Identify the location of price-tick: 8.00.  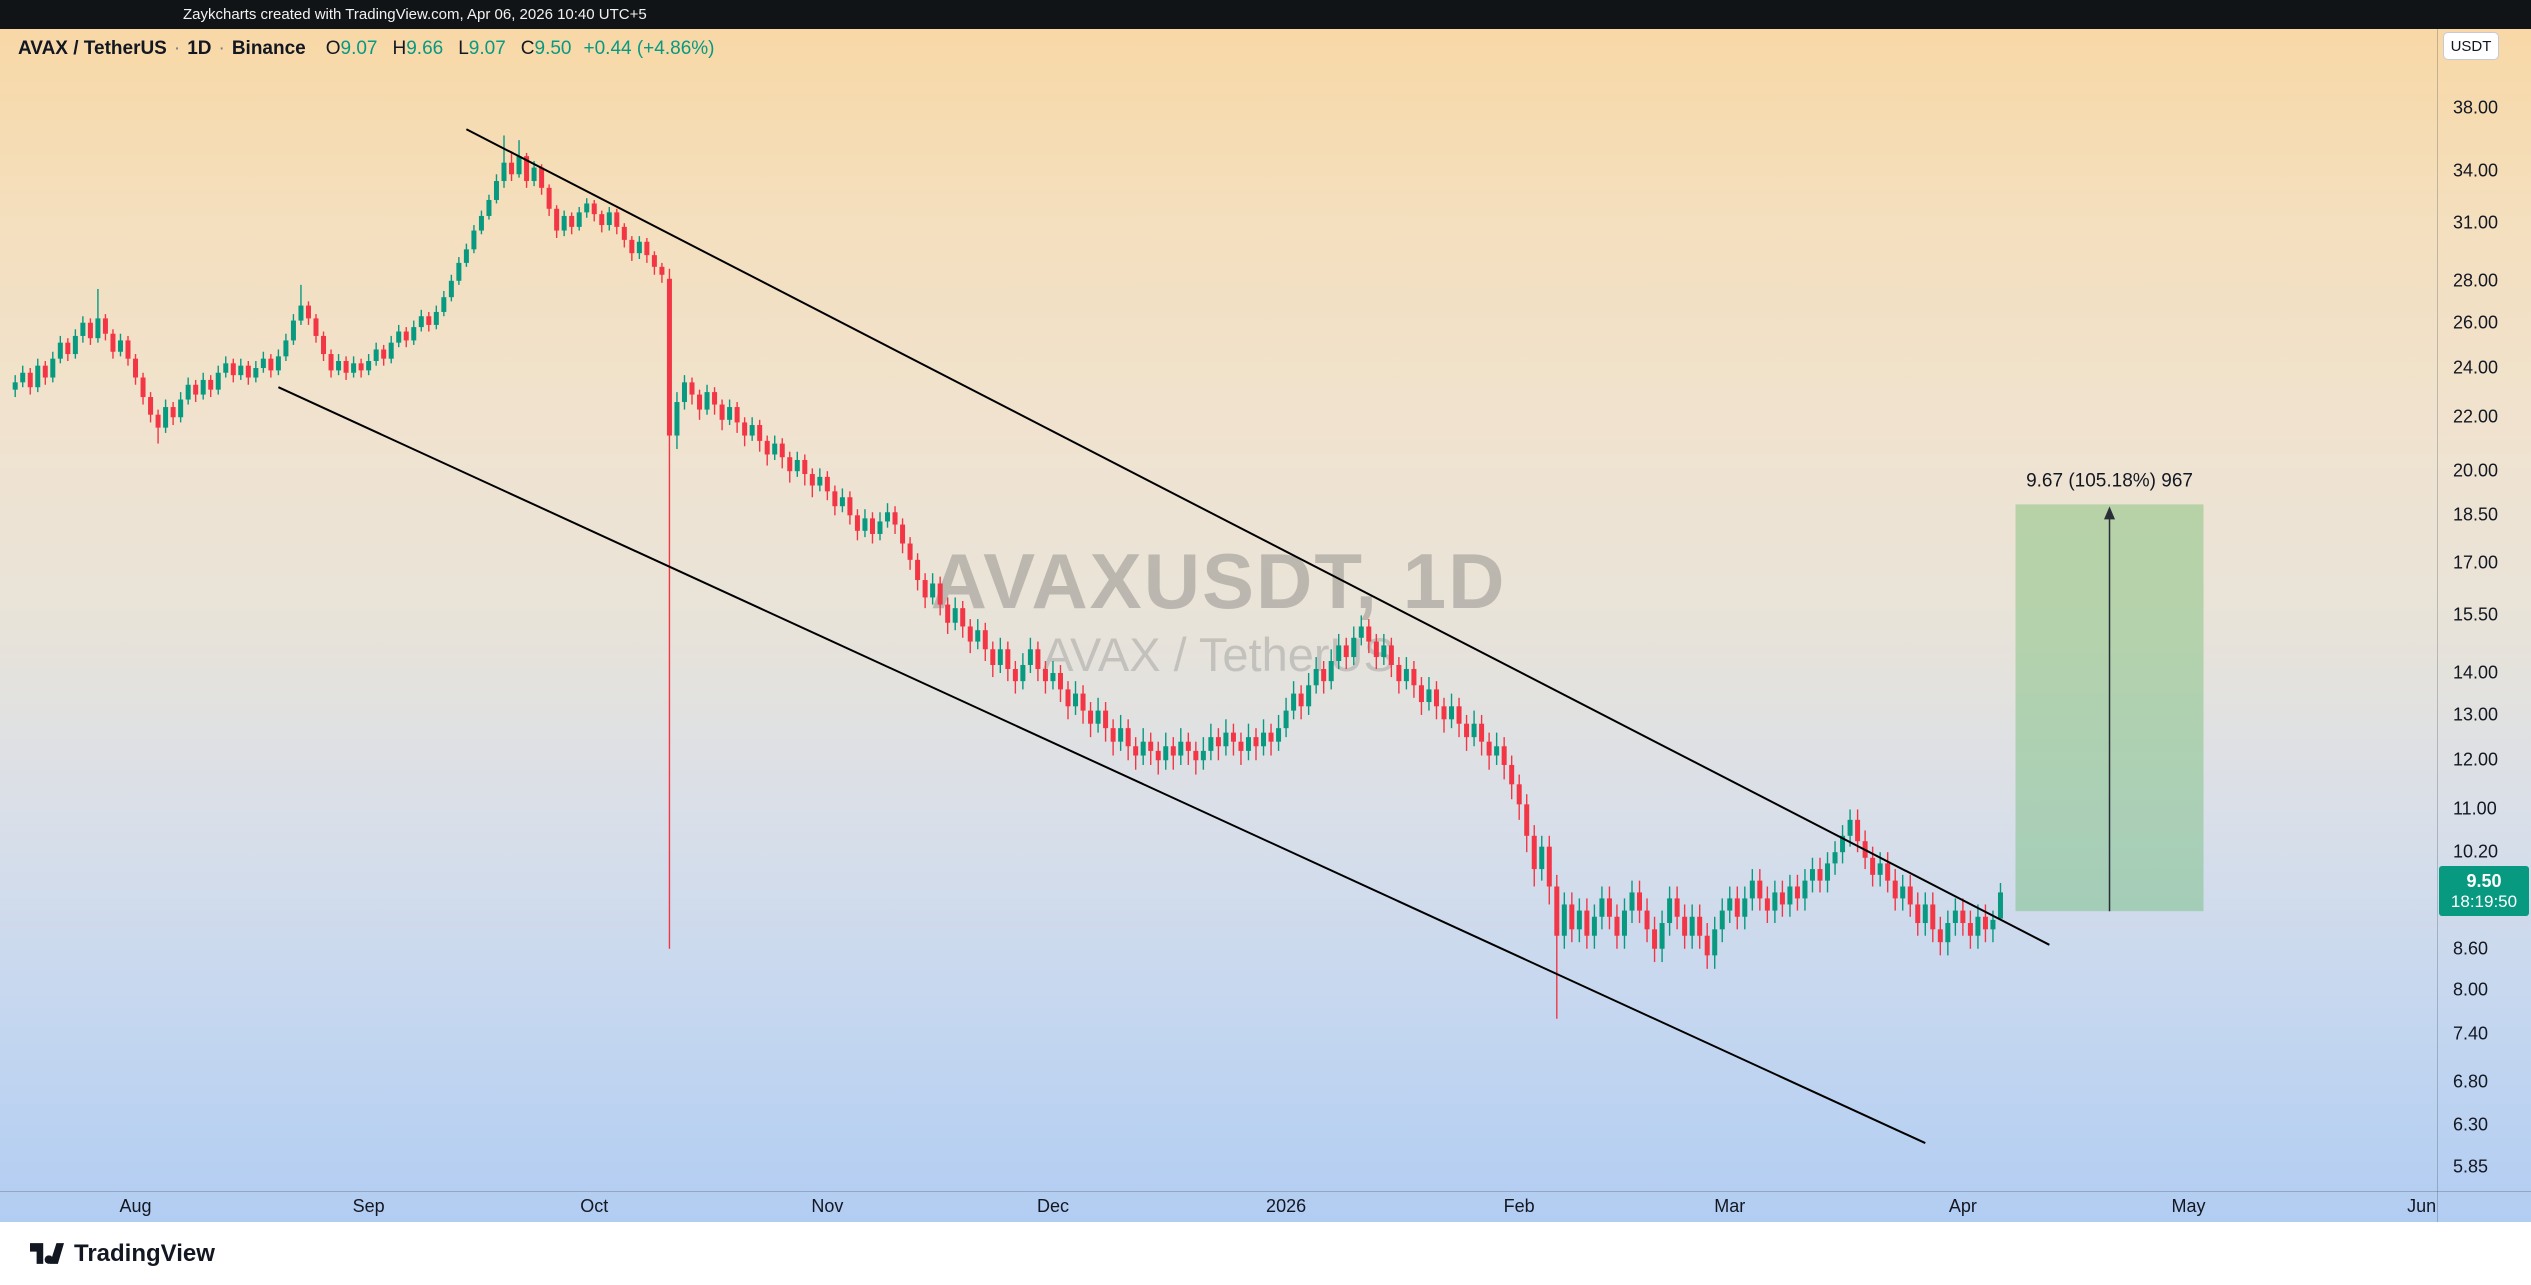
(2471, 989).